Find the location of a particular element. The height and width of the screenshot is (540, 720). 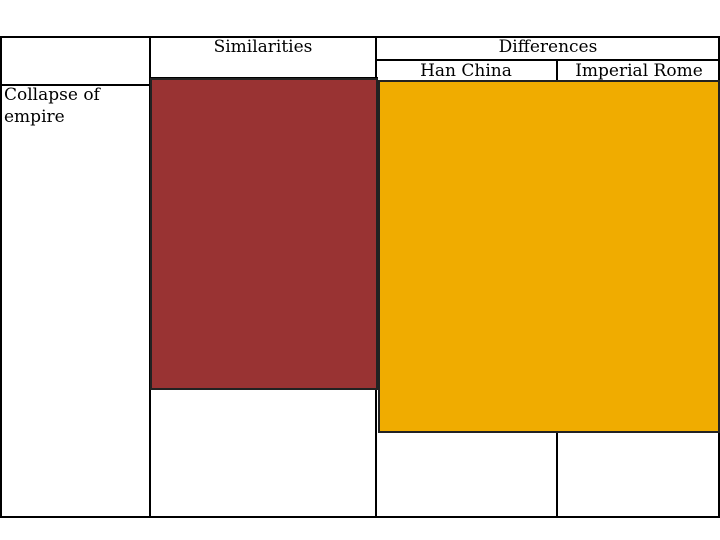

subheader: Han China is located at coordinates (466, 71).